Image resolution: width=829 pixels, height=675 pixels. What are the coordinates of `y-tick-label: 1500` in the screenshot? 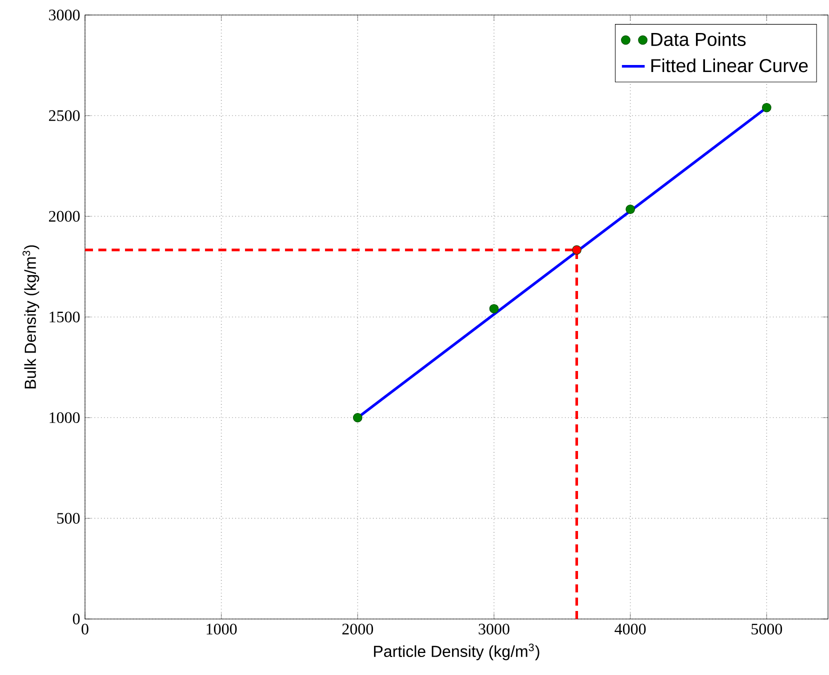 It's located at (65, 317).